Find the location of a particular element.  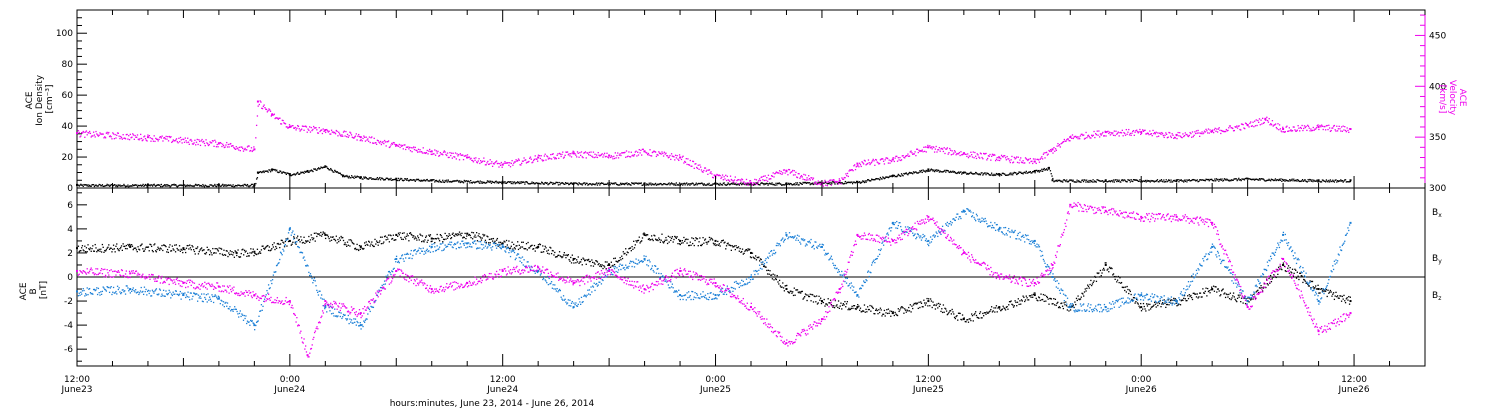

velocity-axis-label-line-1: ACE is located at coordinates (1462, 98).